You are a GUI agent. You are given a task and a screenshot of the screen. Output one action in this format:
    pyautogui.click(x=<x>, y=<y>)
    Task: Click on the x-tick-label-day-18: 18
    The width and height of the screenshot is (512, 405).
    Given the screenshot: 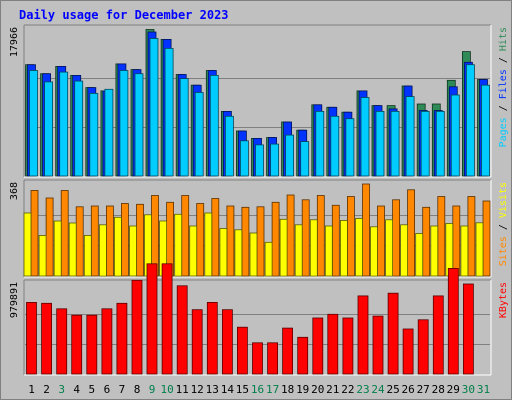 What is the action you would take?
    pyautogui.click(x=287, y=389)
    